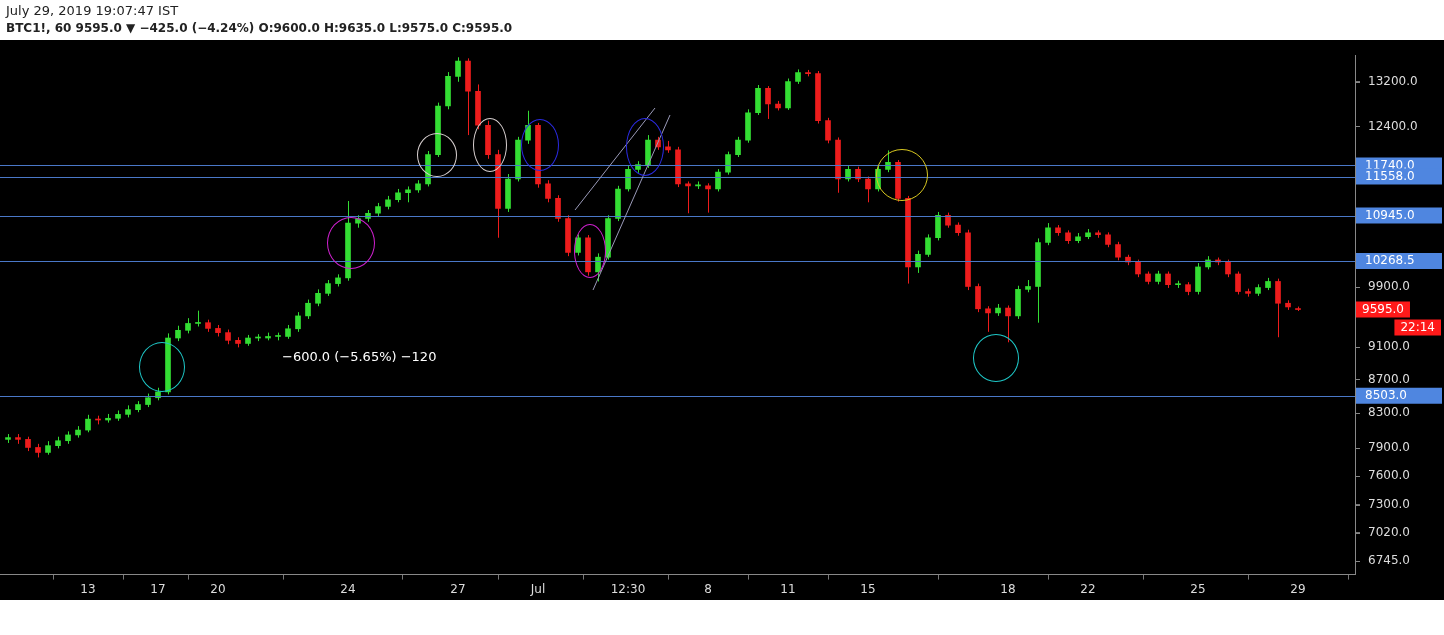  What do you see at coordinates (1389, 447) in the screenshot?
I see `y-tick-label: 7900.0` at bounding box center [1389, 447].